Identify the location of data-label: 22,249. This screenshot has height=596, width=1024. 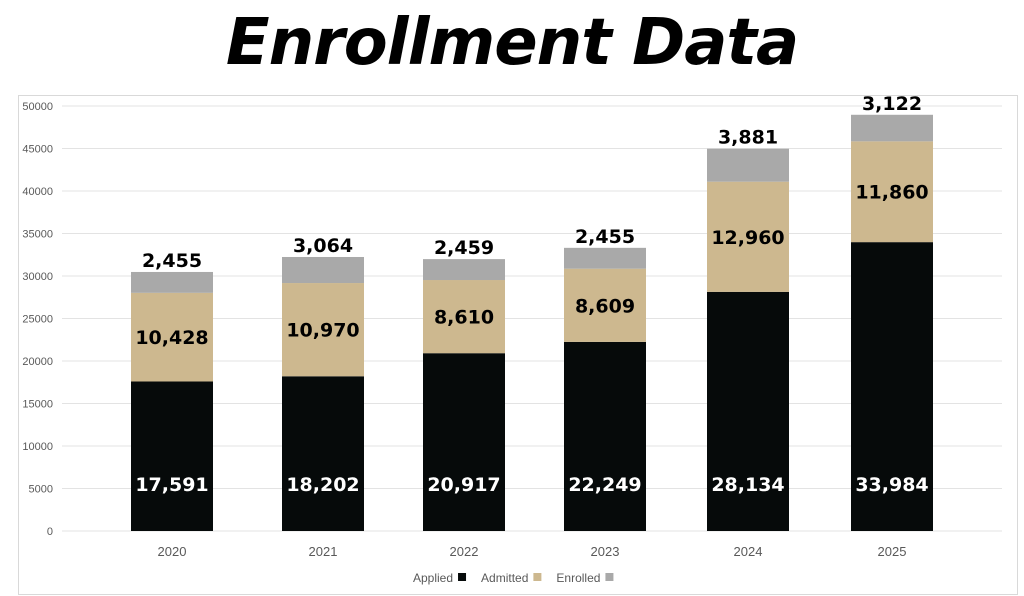
(604, 485).